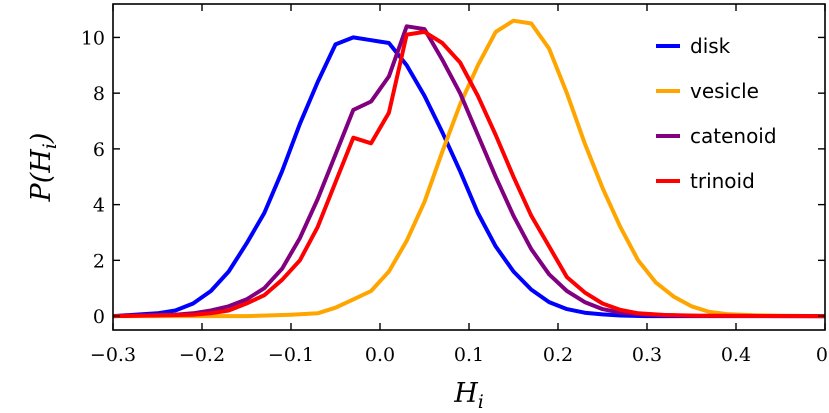 Image resolution: width=829 pixels, height=413 pixels. What do you see at coordinates (558, 355) in the screenshot?
I see `x-tick-label: 0.2` at bounding box center [558, 355].